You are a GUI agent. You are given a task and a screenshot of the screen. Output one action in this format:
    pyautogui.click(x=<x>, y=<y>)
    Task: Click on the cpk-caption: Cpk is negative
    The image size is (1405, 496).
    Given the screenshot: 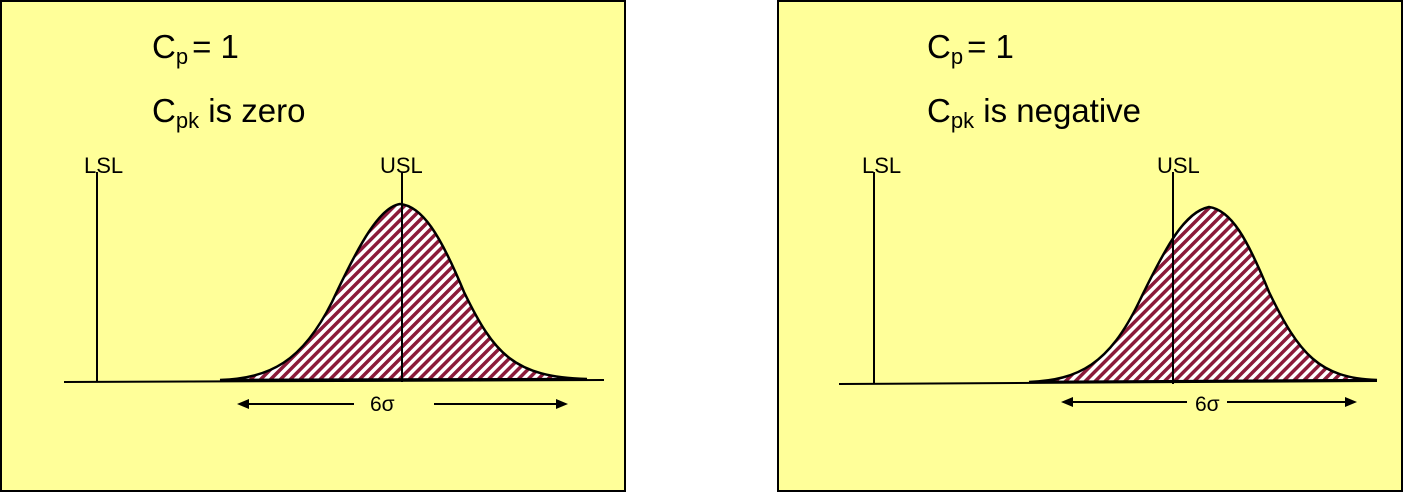 What is the action you would take?
    pyautogui.click(x=1034, y=112)
    